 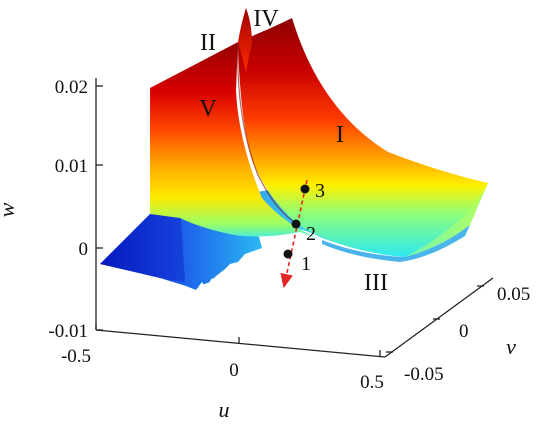 What do you see at coordinates (464, 331) in the screenshot?
I see `v-tick-label: 0` at bounding box center [464, 331].